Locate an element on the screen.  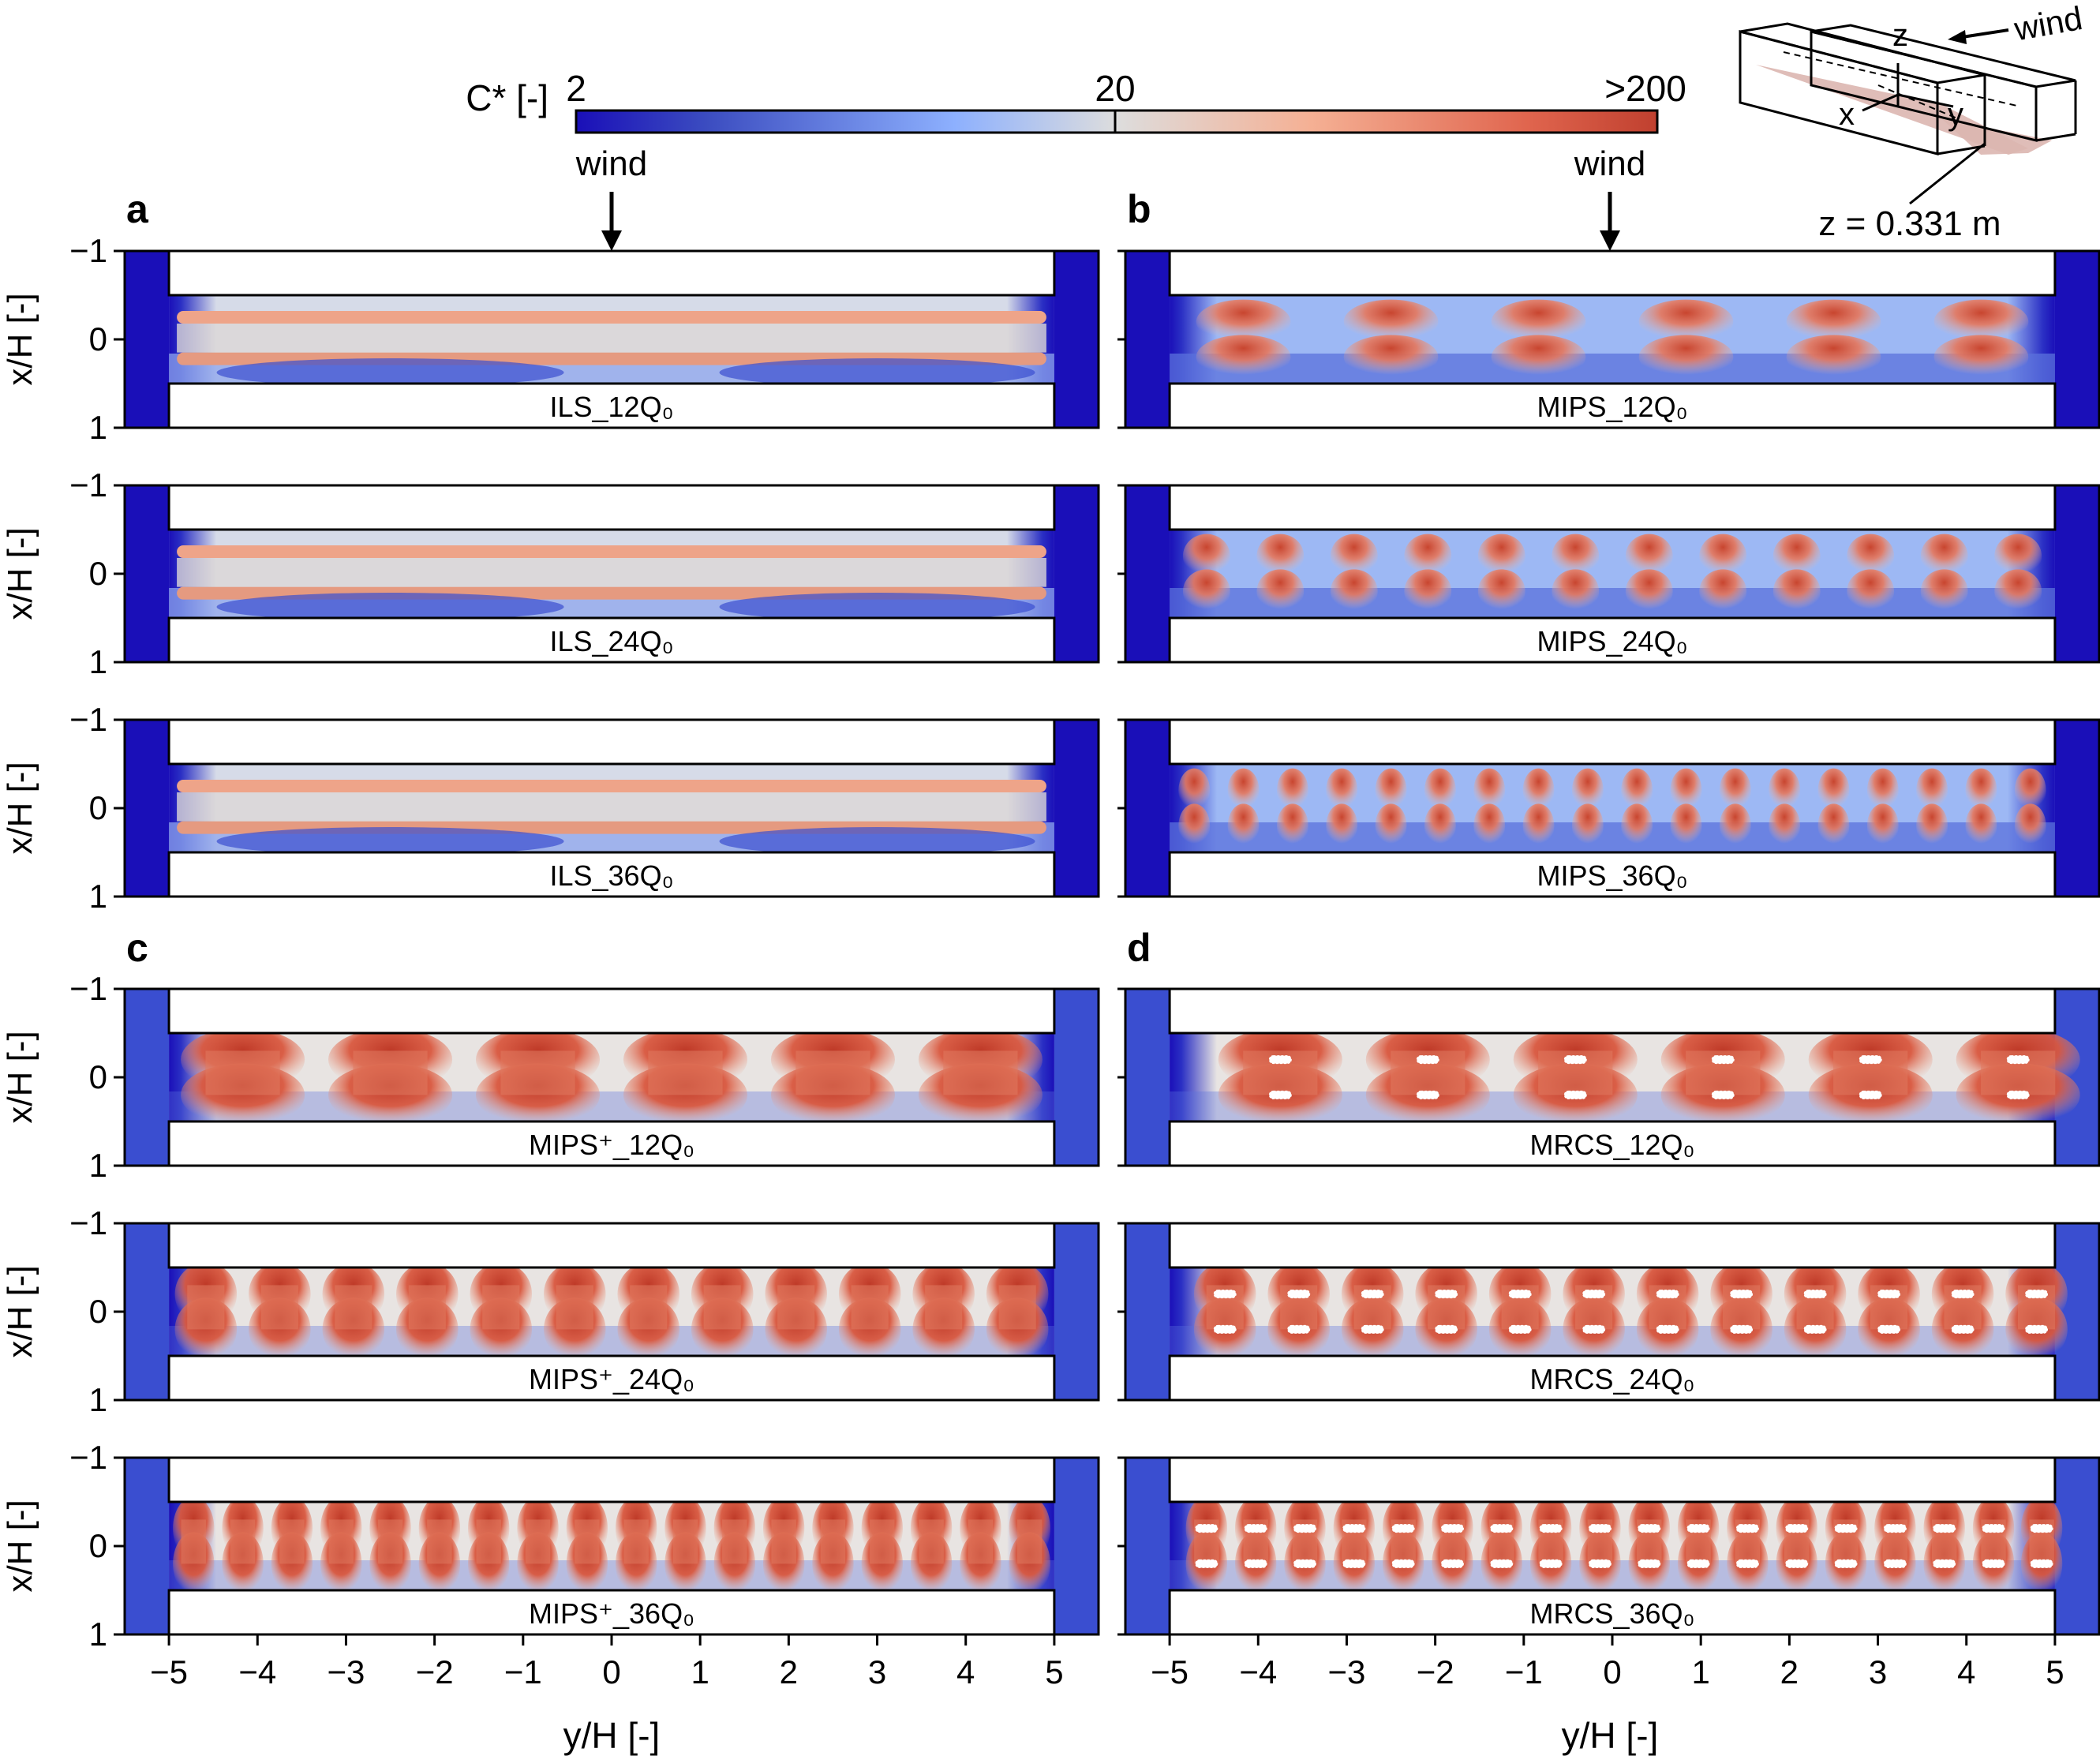
heatmap-panel: ILS_24Q₀ −1 0 1 x/H [-] is located at coordinates (550, 573).